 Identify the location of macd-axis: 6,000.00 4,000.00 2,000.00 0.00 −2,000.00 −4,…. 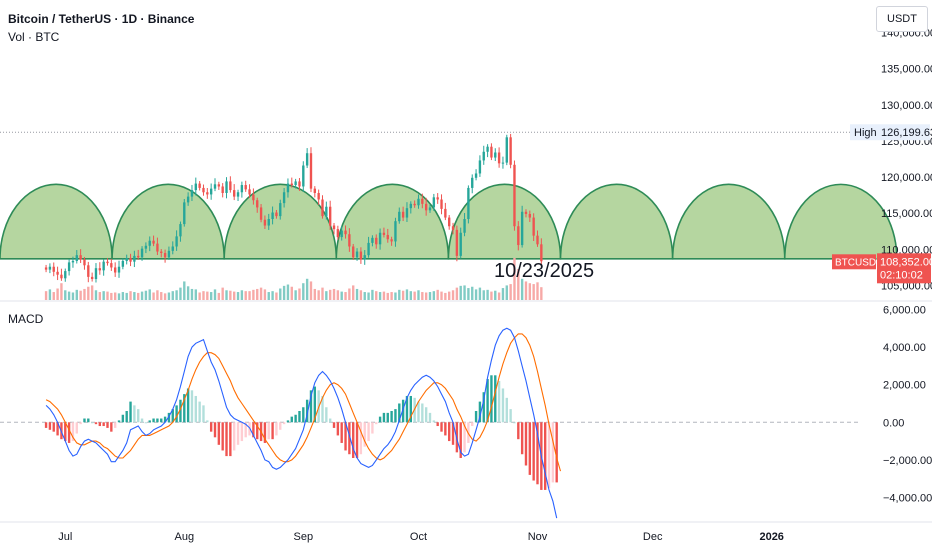
(907, 405).